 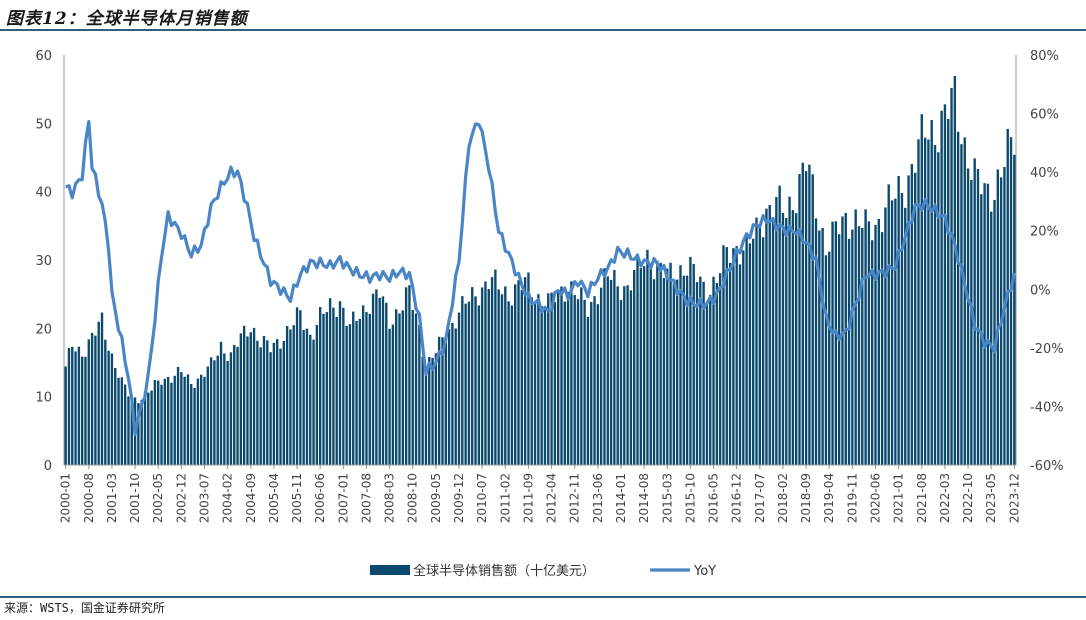 What do you see at coordinates (228, 498) in the screenshot?
I see `x-axis-tick: 2004-02` at bounding box center [228, 498].